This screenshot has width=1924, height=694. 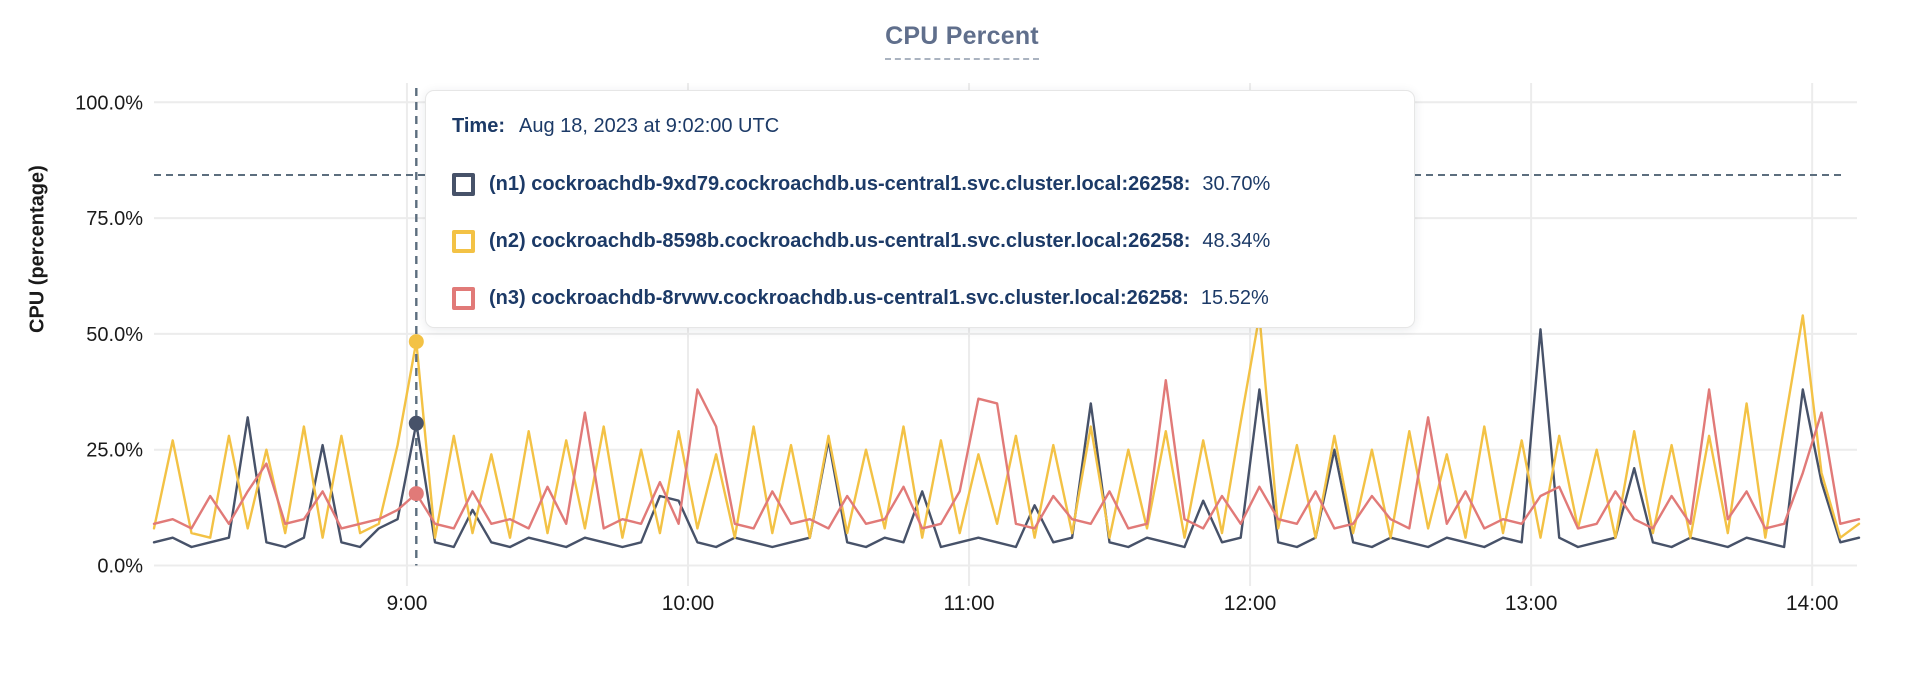 What do you see at coordinates (416, 342) in the screenshot?
I see `hover-dot-n2` at bounding box center [416, 342].